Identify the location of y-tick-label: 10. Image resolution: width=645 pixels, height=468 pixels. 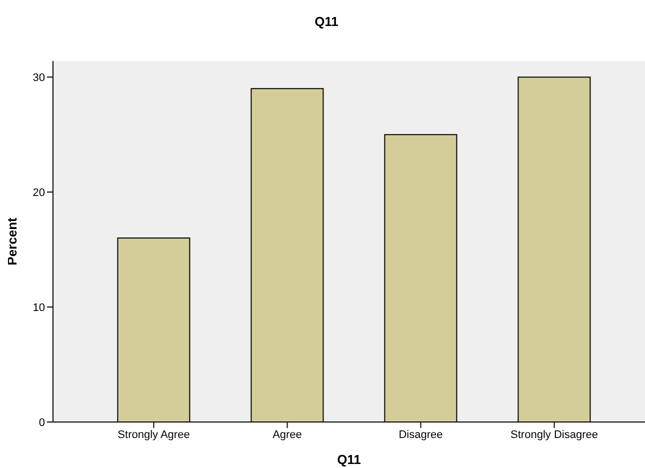
(38, 308).